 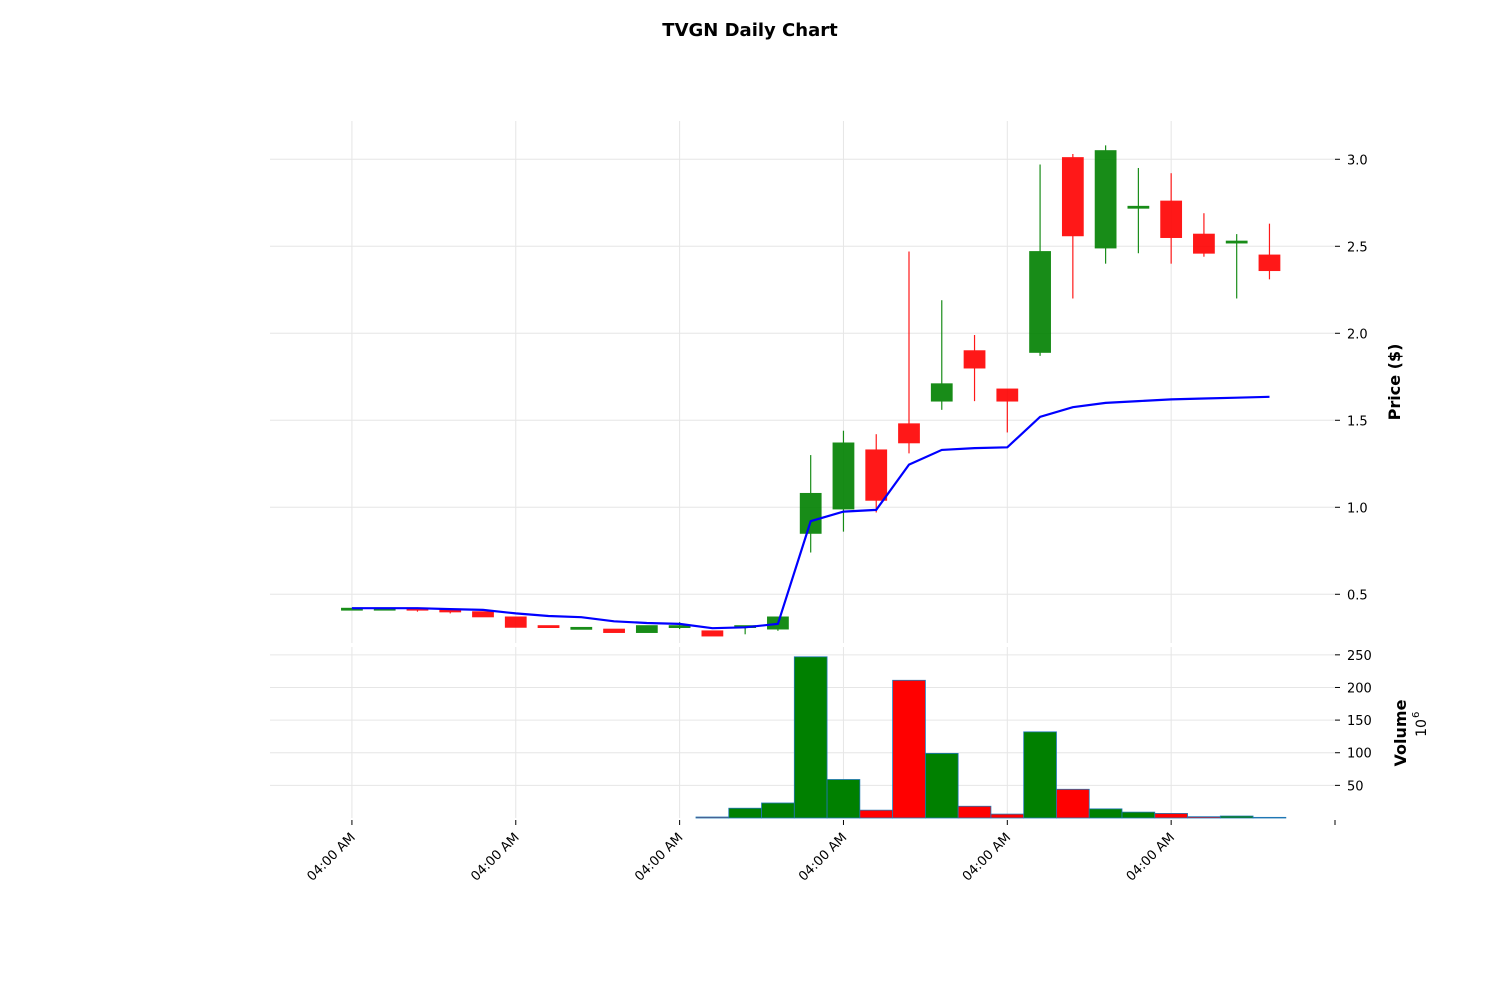 I want to click on volume-axis-label: Volume, so click(x=1400, y=732).